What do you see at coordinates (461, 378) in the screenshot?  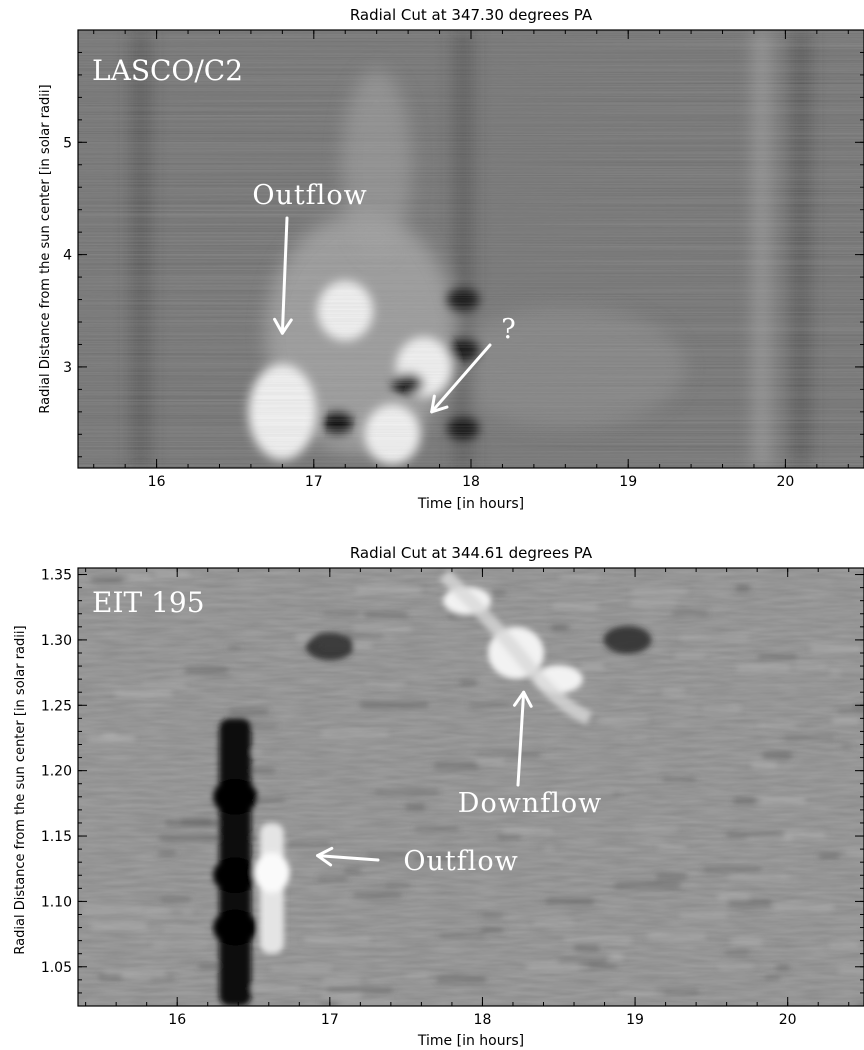 I see `arrow-question` at bounding box center [461, 378].